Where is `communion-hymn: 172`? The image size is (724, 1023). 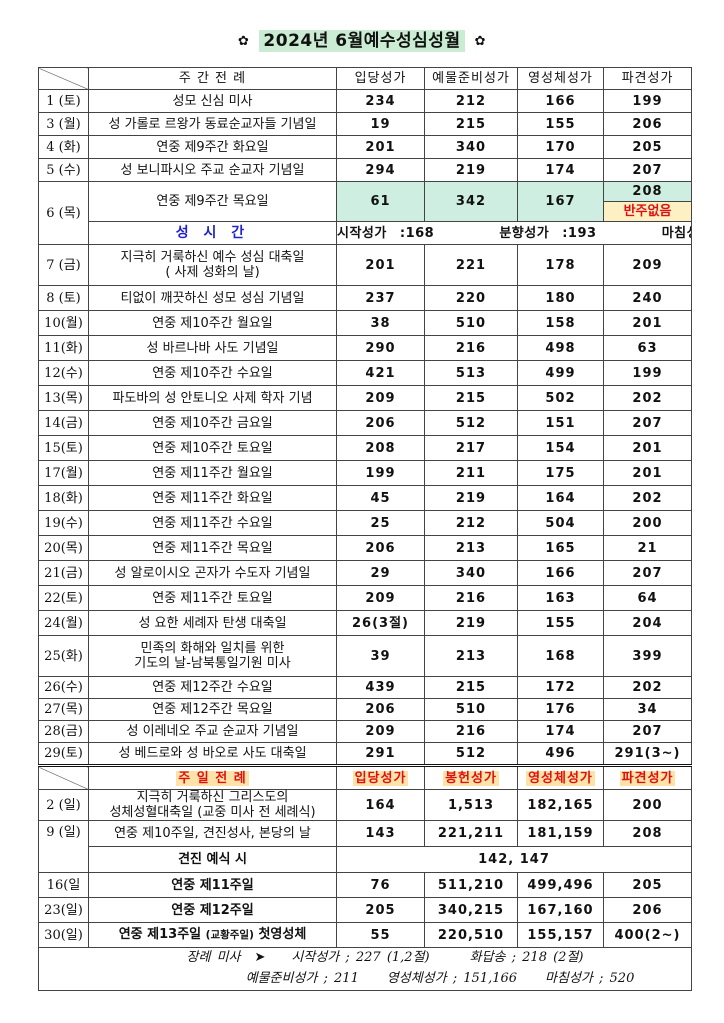
communion-hymn: 172 is located at coordinates (560, 687).